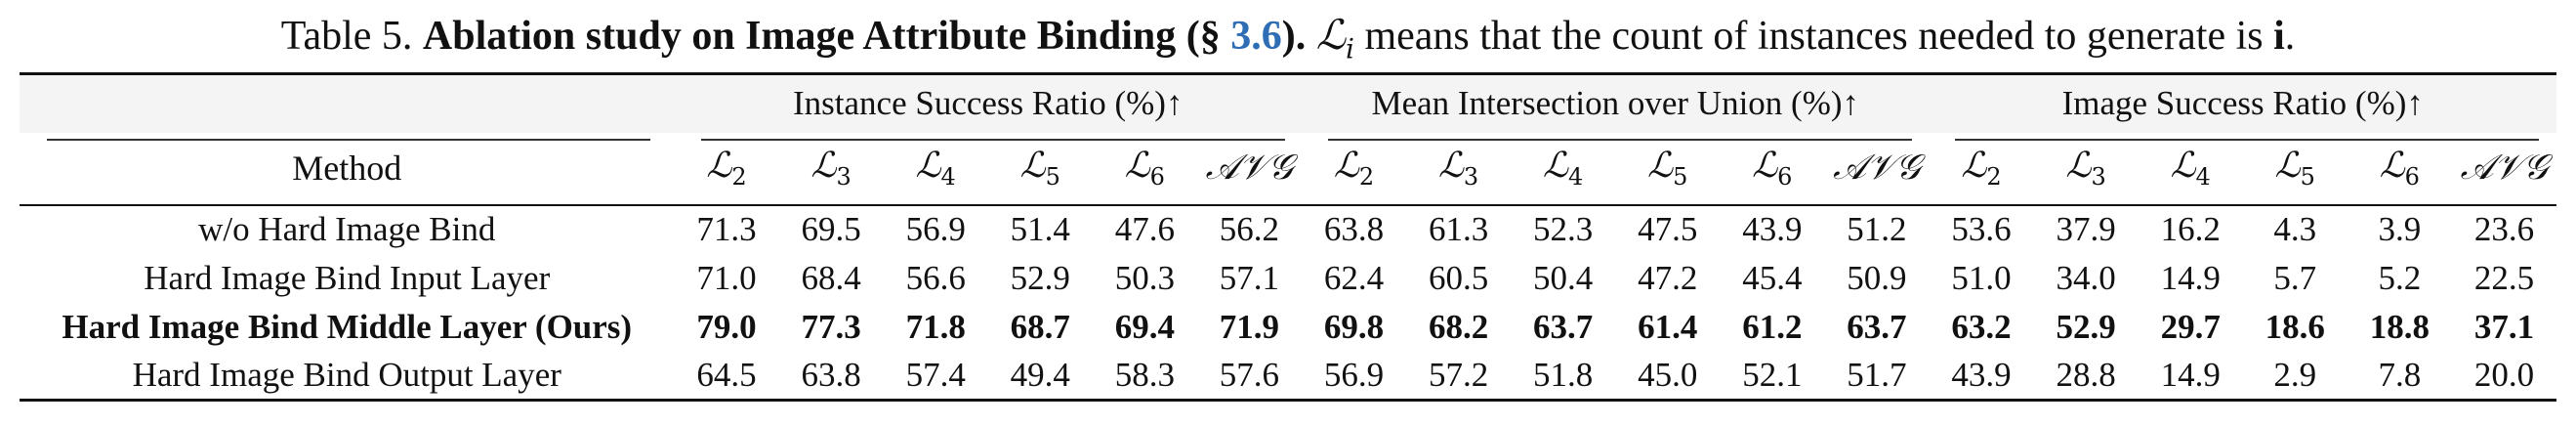 The height and width of the screenshot is (426, 2576). What do you see at coordinates (1144, 326) in the screenshot?
I see `value-cell: 69.4` at bounding box center [1144, 326].